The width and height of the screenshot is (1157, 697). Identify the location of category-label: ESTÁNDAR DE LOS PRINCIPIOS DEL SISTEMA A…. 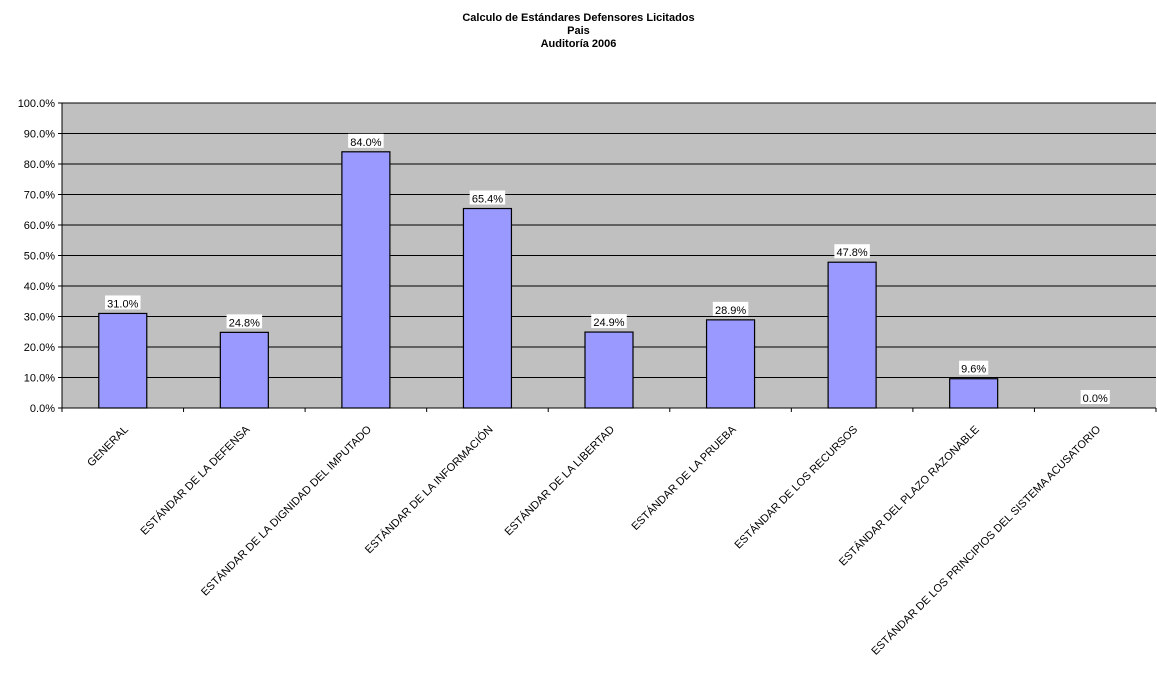
(986, 540).